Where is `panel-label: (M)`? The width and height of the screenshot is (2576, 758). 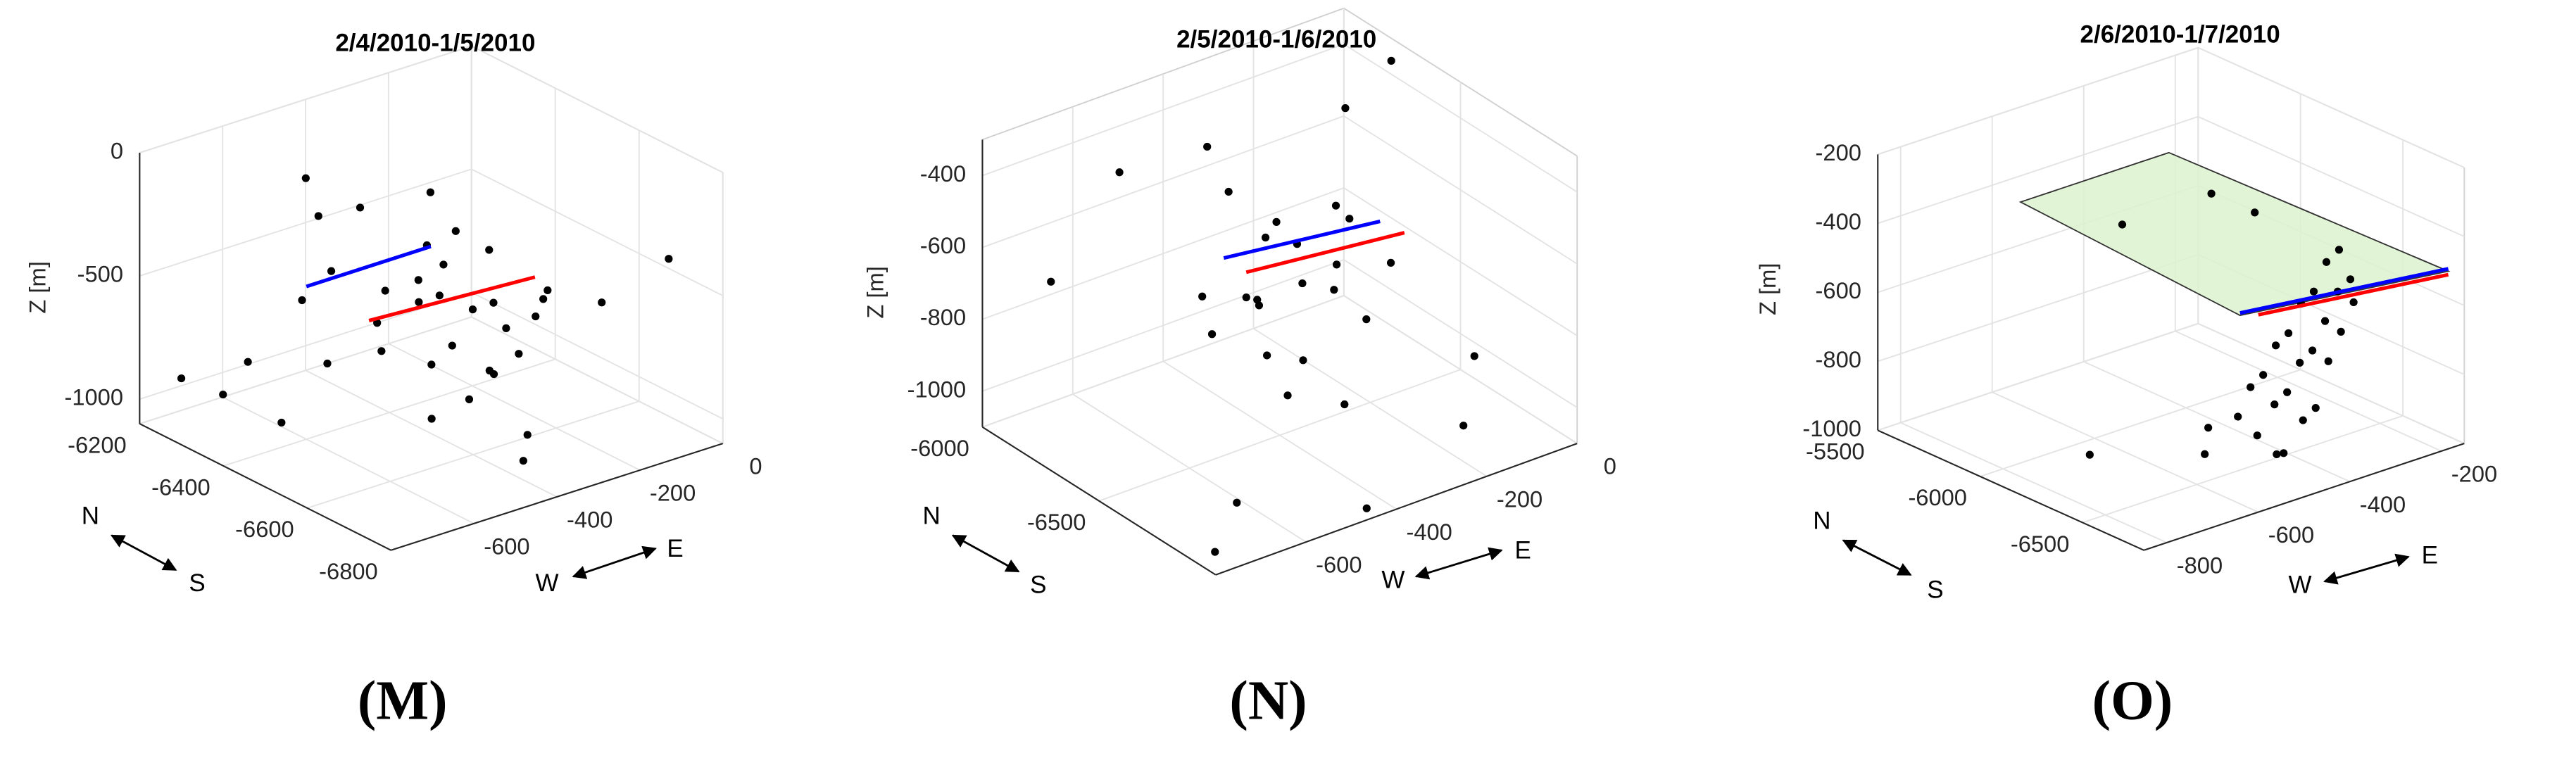 panel-label: (M) is located at coordinates (403, 701).